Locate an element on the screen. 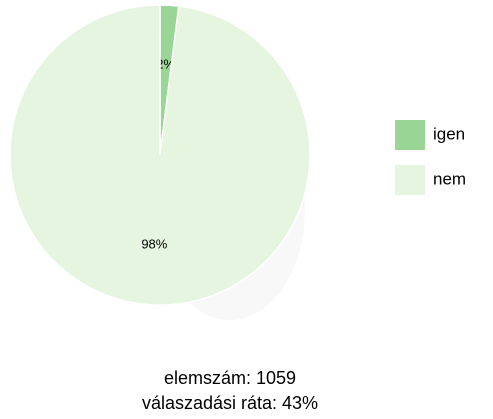 This screenshot has height=419, width=493. slice-label: 98% is located at coordinates (154, 243).